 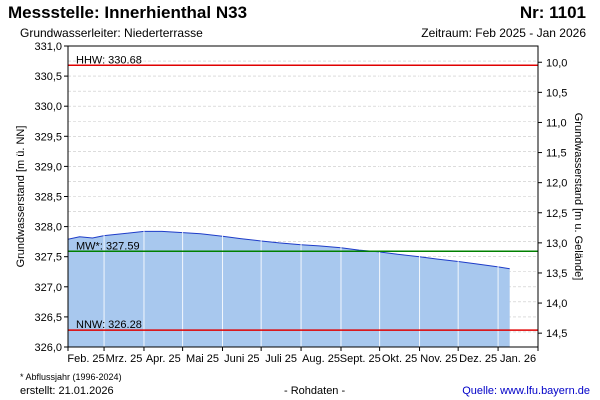 What do you see at coordinates (315, 391) in the screenshot?
I see `raw-data-note: - Rohdaten -` at bounding box center [315, 391].